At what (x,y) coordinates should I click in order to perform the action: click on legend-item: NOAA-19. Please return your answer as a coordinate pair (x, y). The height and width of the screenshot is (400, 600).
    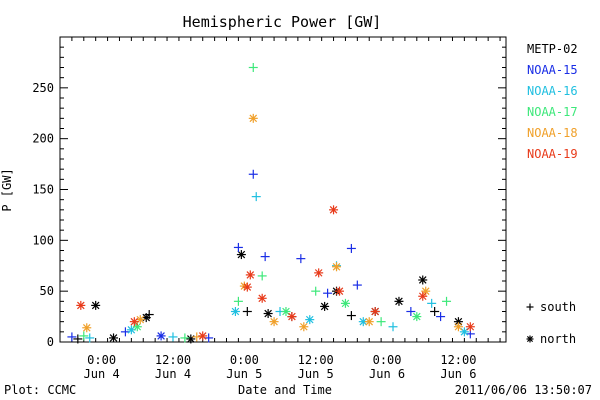
    Looking at the image, I should click on (552, 154).